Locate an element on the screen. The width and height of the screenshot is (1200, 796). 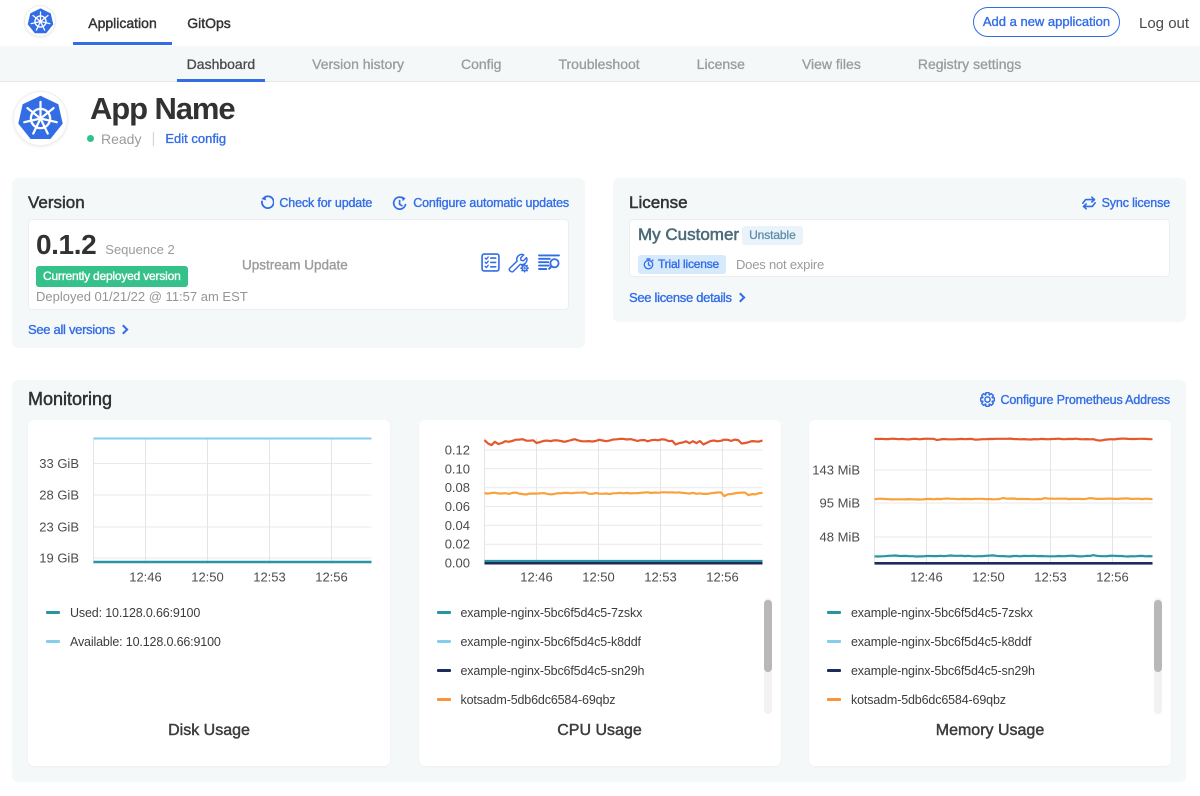
svg-text: 0.12 is located at coordinates (456, 450).